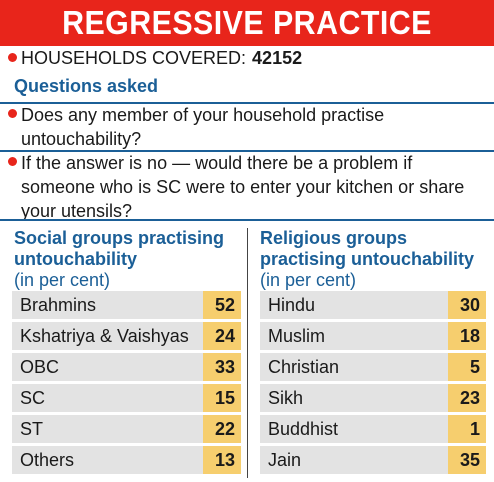 The height and width of the screenshot is (482, 494). I want to click on group-name: Kshatriya & Vaishyas, so click(104, 336).